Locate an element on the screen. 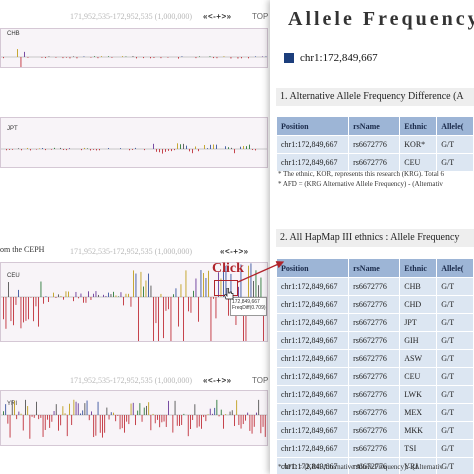 This screenshot has width=474, height=474. jpt-track: JPT is located at coordinates (134, 142).